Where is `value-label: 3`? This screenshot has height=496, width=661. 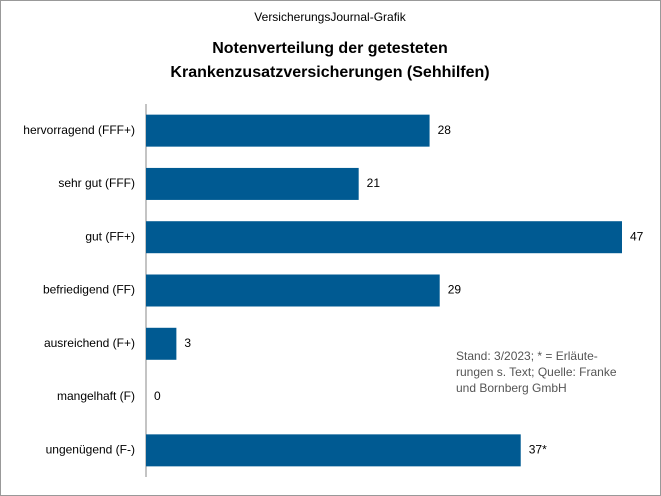 value-label: 3 is located at coordinates (187, 343).